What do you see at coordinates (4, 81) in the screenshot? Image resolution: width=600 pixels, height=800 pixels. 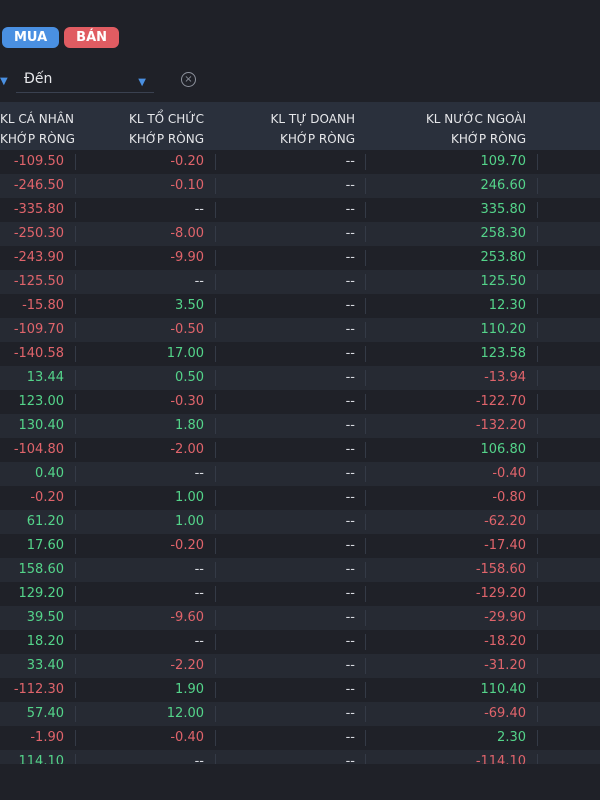 I see `from-dropdown-caret-icon: ▼` at bounding box center [4, 81].